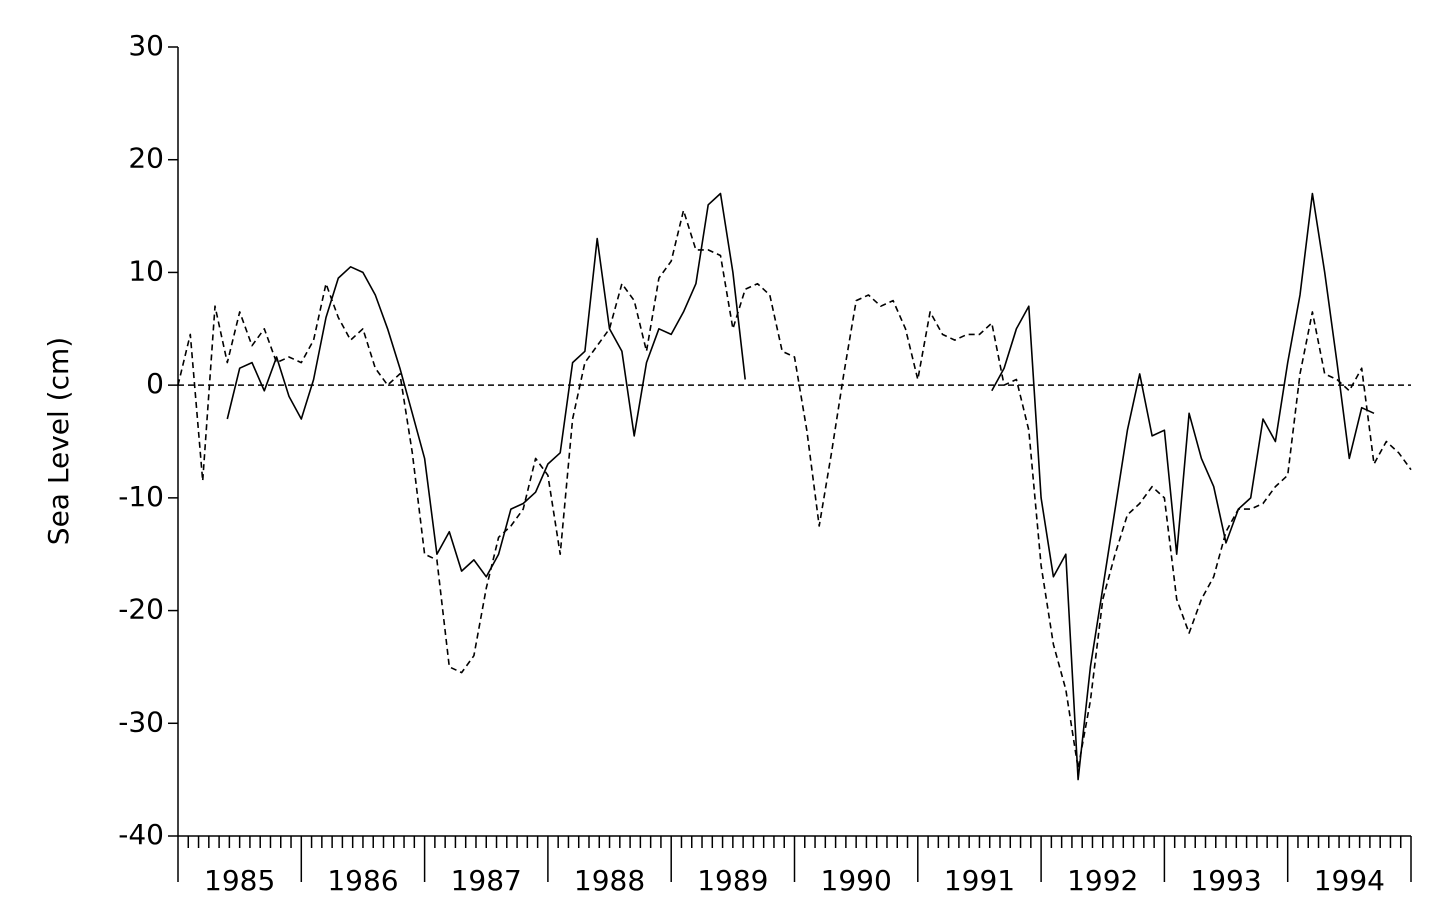 The image size is (1449, 908). Describe the element at coordinates (486, 880) in the screenshot. I see `x-tick-label: 1987` at that location.